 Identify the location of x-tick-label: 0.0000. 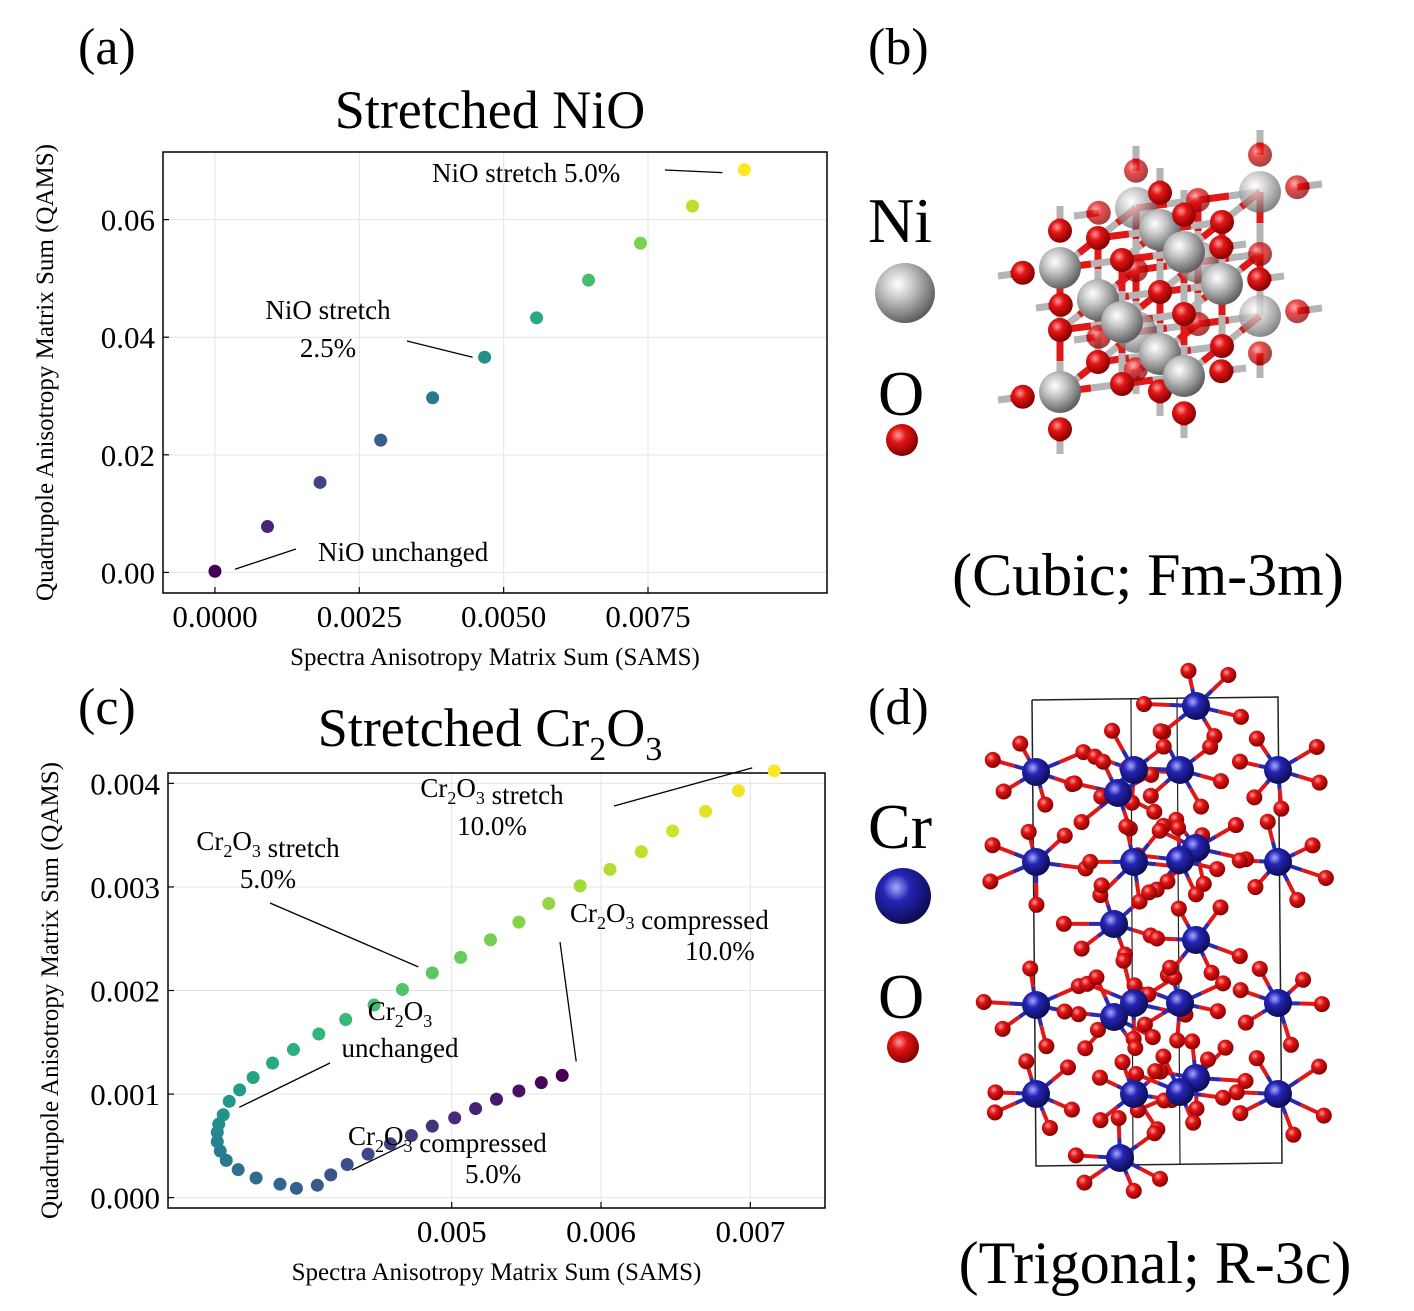
(214, 616).